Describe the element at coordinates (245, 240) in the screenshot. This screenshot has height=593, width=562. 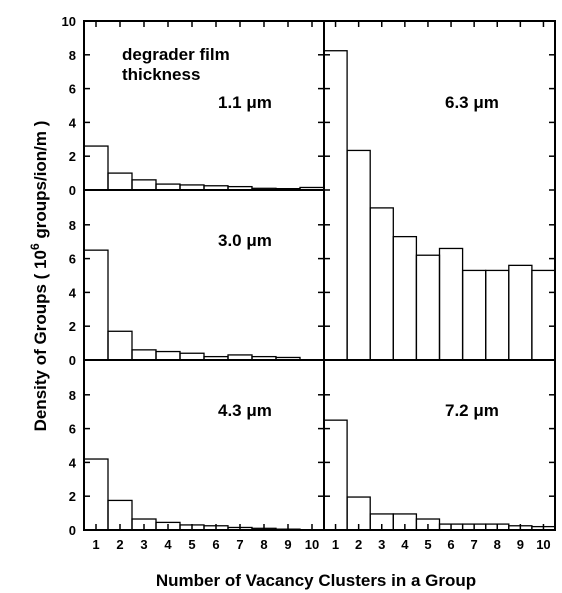
I see `panel-label-3-0um: 3.0 μm` at that location.